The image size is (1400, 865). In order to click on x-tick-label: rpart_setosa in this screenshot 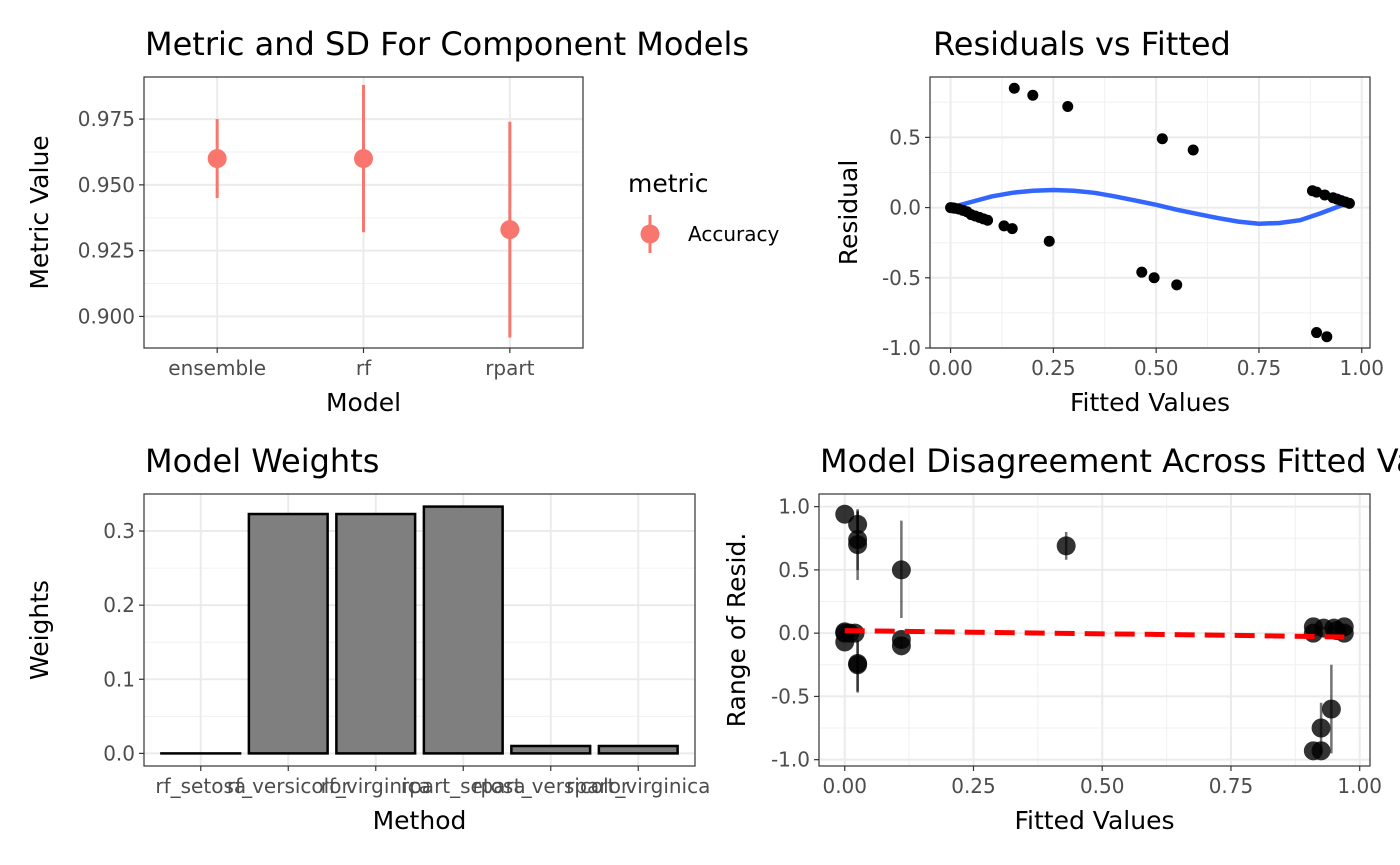, I will do `click(463, 786)`.